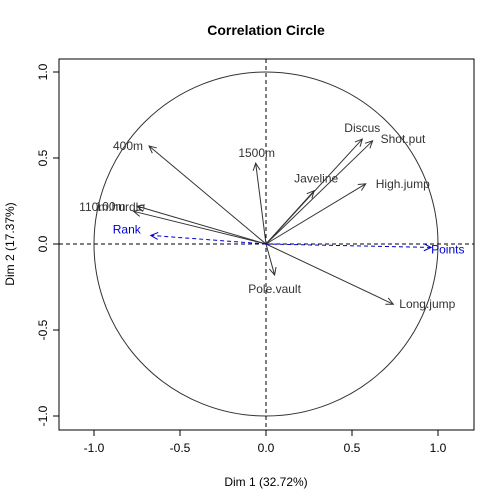  I want to click on arrowhead-400m, so click(152, 149).